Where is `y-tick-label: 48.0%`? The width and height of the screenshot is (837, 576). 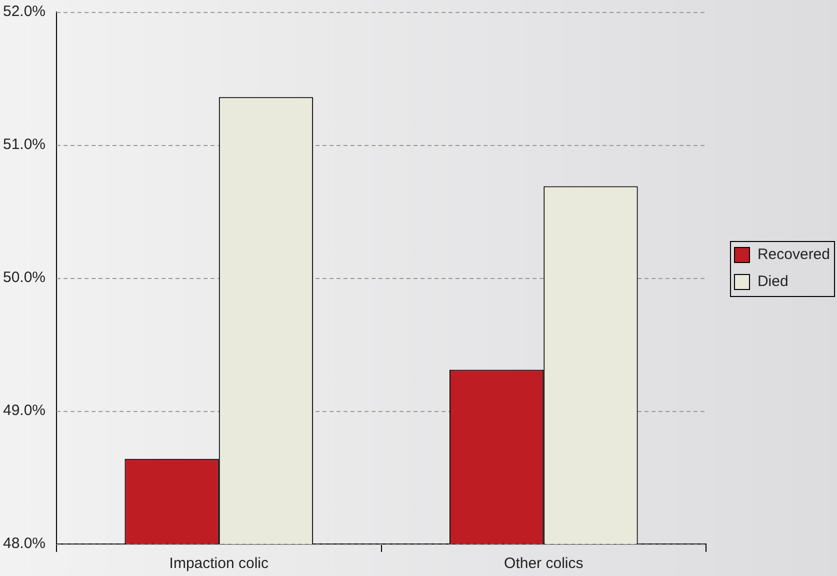
y-tick-label: 48.0% is located at coordinates (24, 543).